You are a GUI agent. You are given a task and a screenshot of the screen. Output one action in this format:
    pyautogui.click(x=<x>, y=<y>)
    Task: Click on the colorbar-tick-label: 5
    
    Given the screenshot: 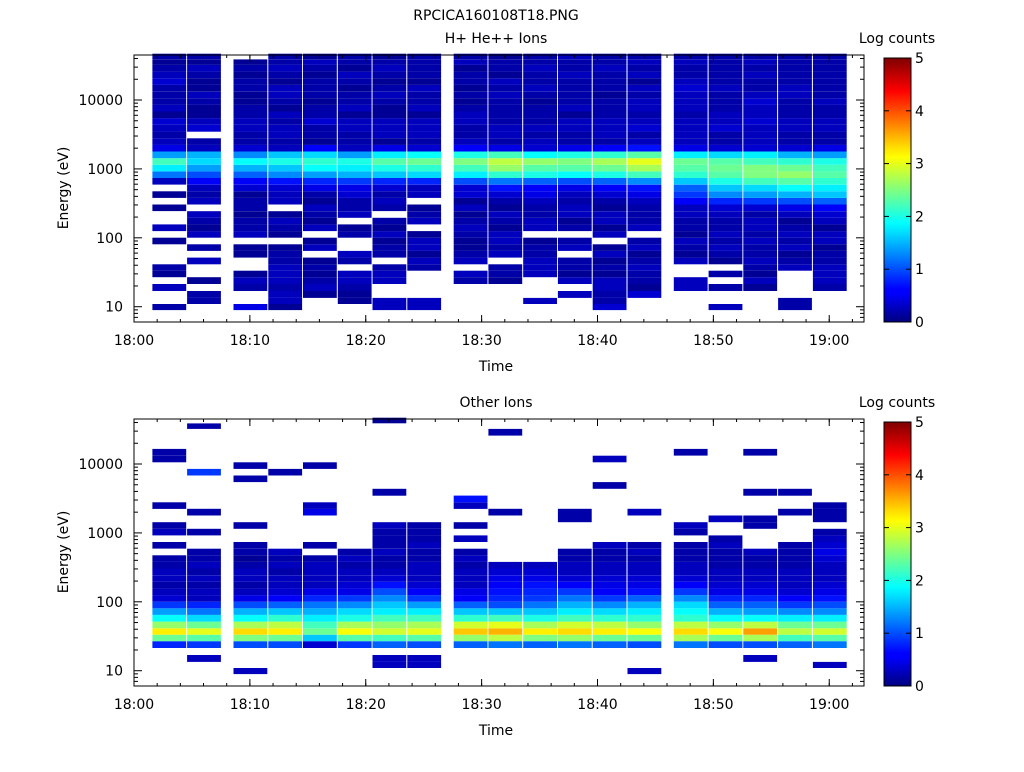 What is the action you would take?
    pyautogui.click(x=919, y=423)
    